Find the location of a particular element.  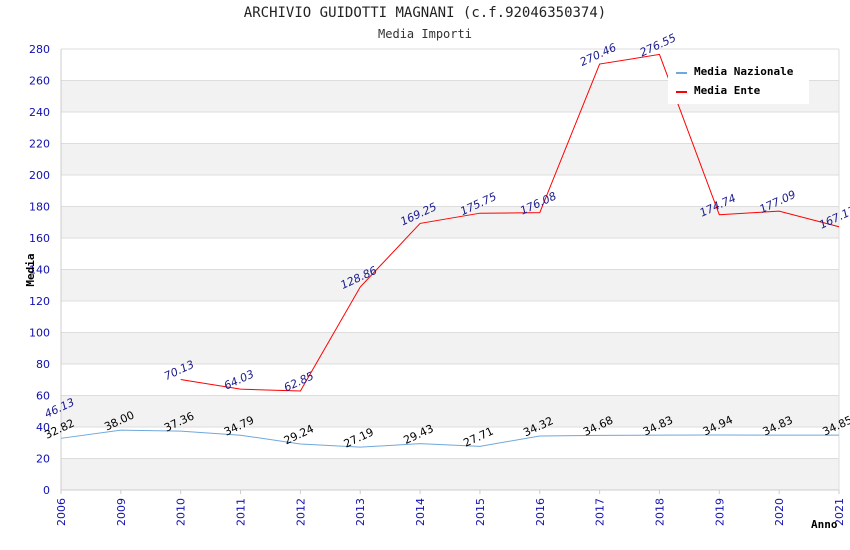

y-tick-label: 0 is located at coordinates (46, 490).